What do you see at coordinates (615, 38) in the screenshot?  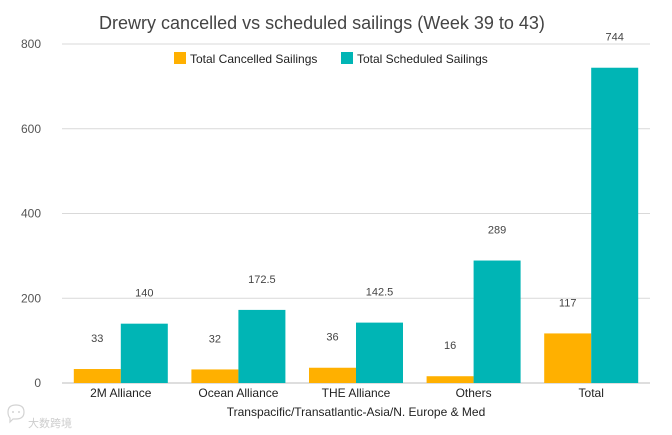 I see `data-label: 744` at bounding box center [615, 38].